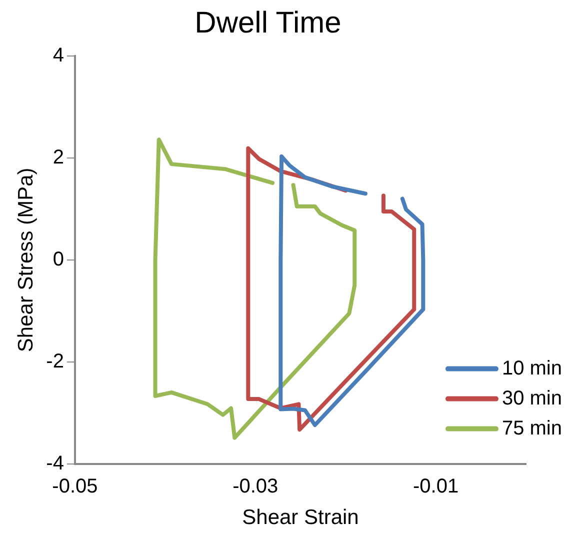 This screenshot has height=543, width=573. I want to click on legend-label: 30 min, so click(532, 398).